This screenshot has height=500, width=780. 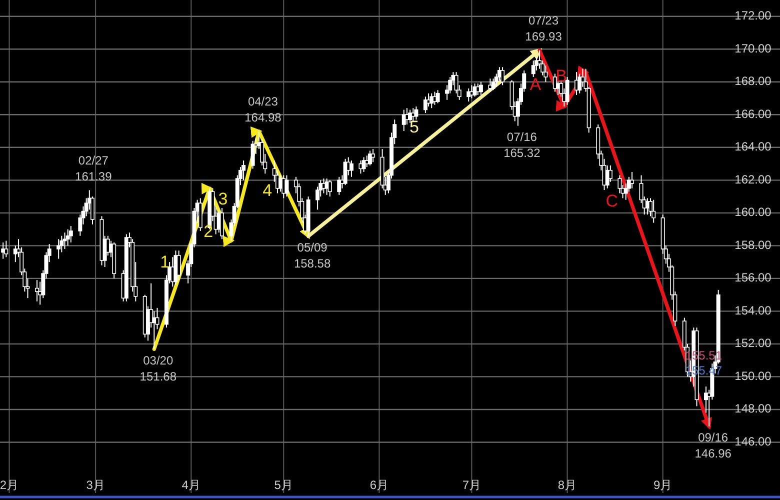 What do you see at coordinates (165, 262) in the screenshot?
I see `annotation: 1` at bounding box center [165, 262].